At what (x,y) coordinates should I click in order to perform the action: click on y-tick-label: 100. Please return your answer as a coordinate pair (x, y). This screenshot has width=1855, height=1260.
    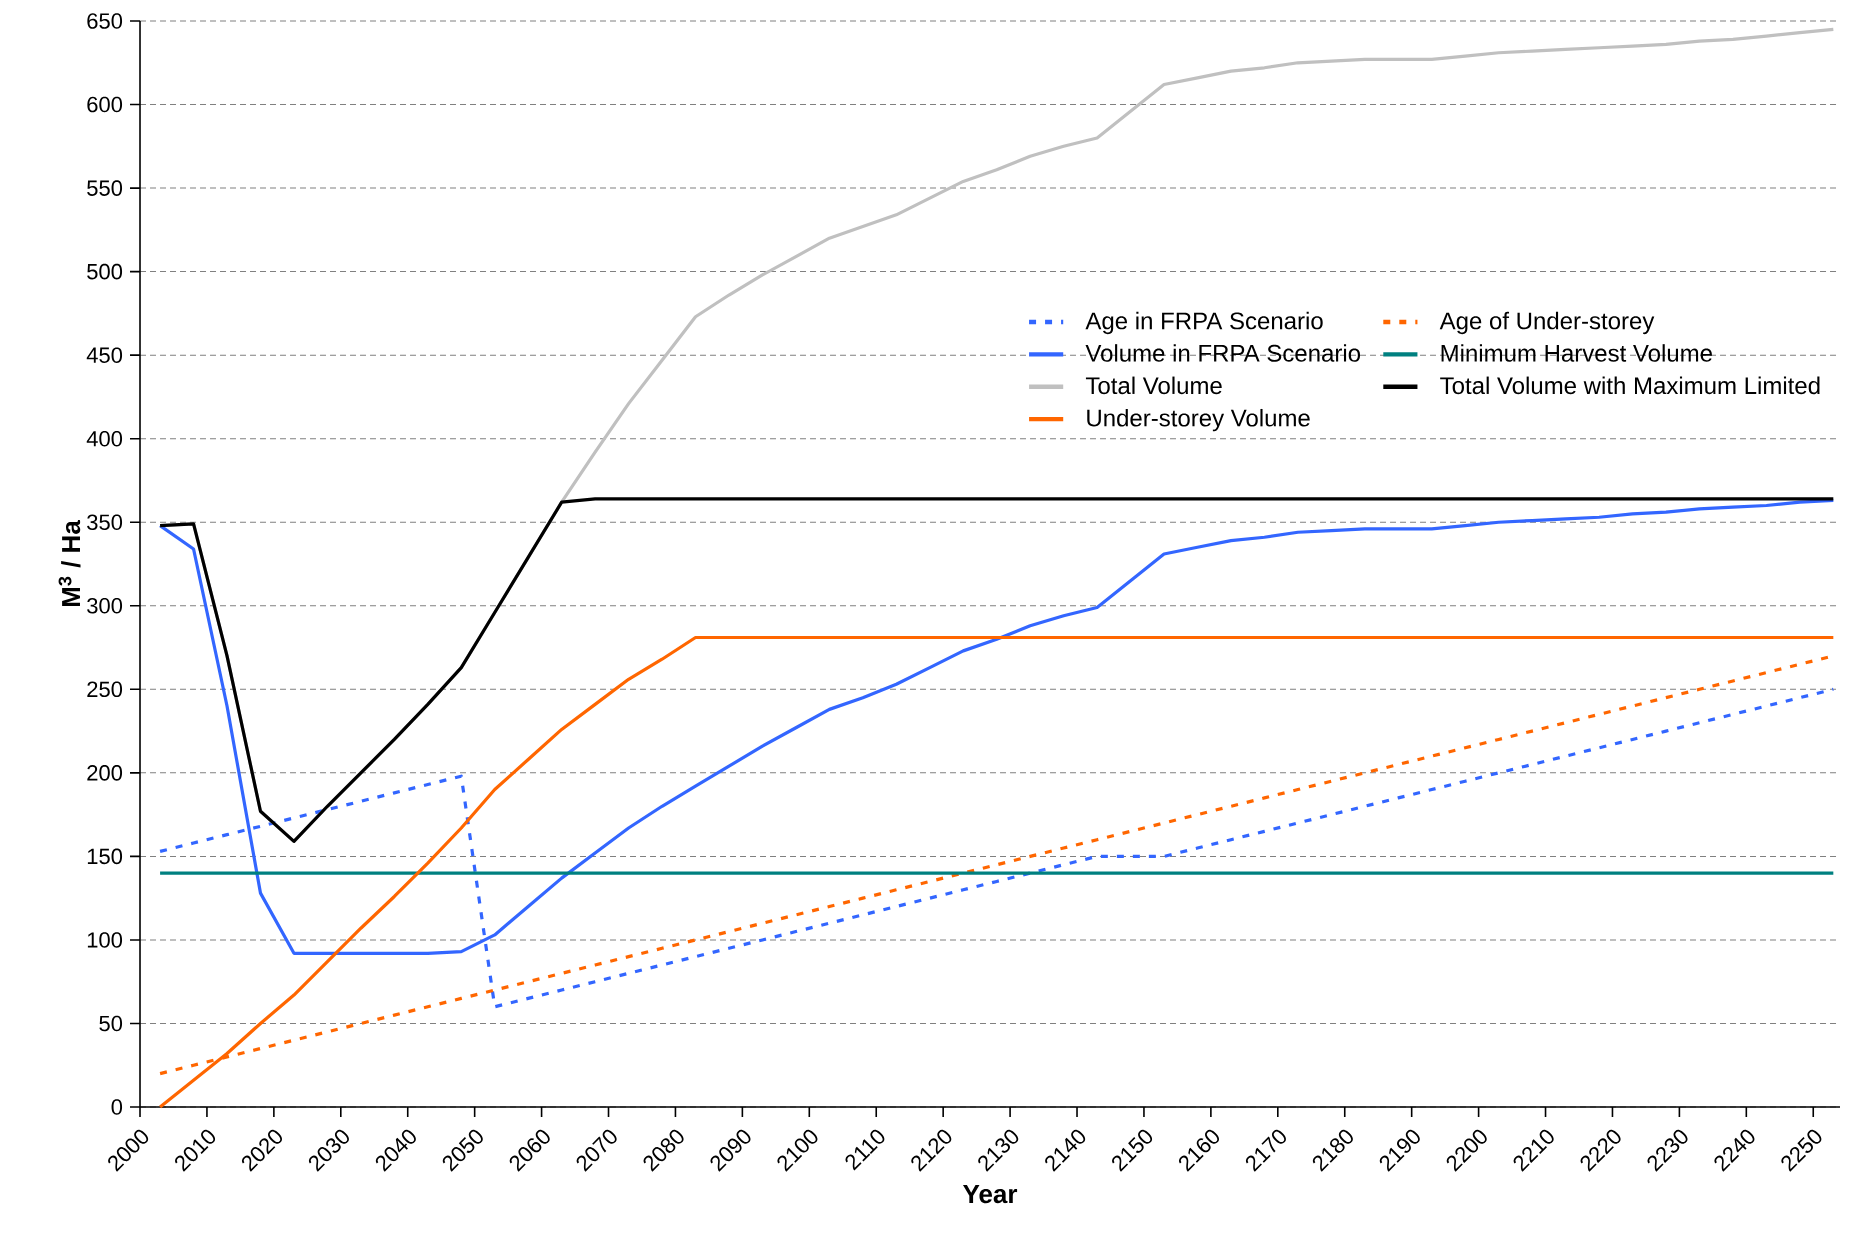
    Looking at the image, I should click on (105, 940).